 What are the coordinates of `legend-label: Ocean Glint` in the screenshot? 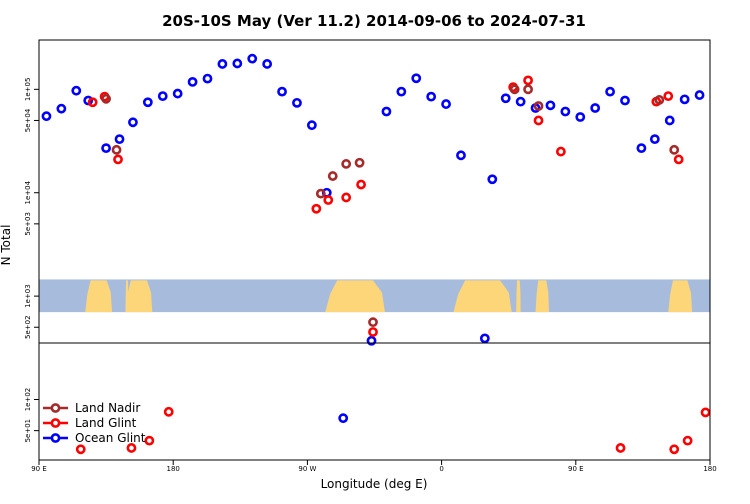 It's located at (110, 438).